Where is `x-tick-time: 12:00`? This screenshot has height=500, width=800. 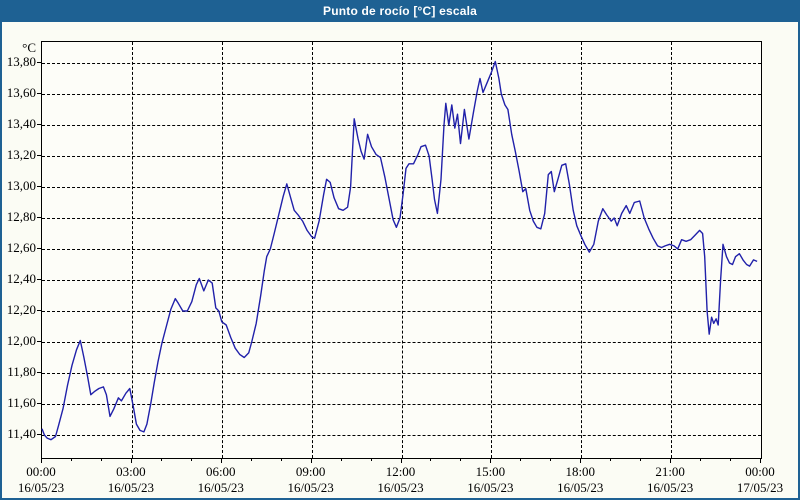
x-tick-time: 12:00 is located at coordinates (400, 471).